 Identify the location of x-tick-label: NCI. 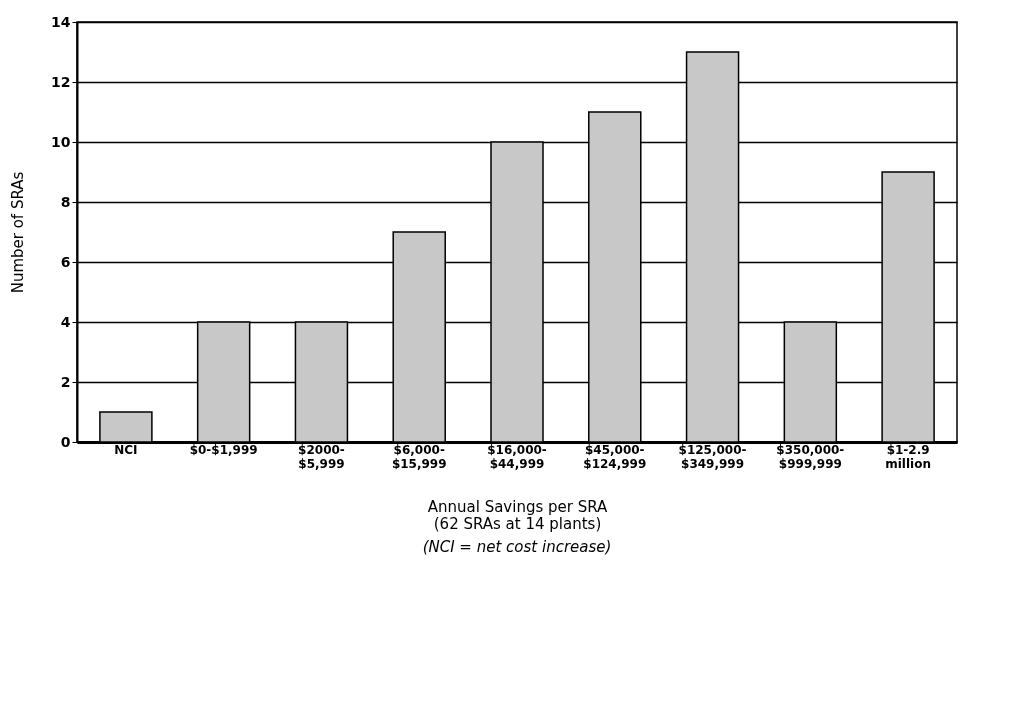
(126, 449).